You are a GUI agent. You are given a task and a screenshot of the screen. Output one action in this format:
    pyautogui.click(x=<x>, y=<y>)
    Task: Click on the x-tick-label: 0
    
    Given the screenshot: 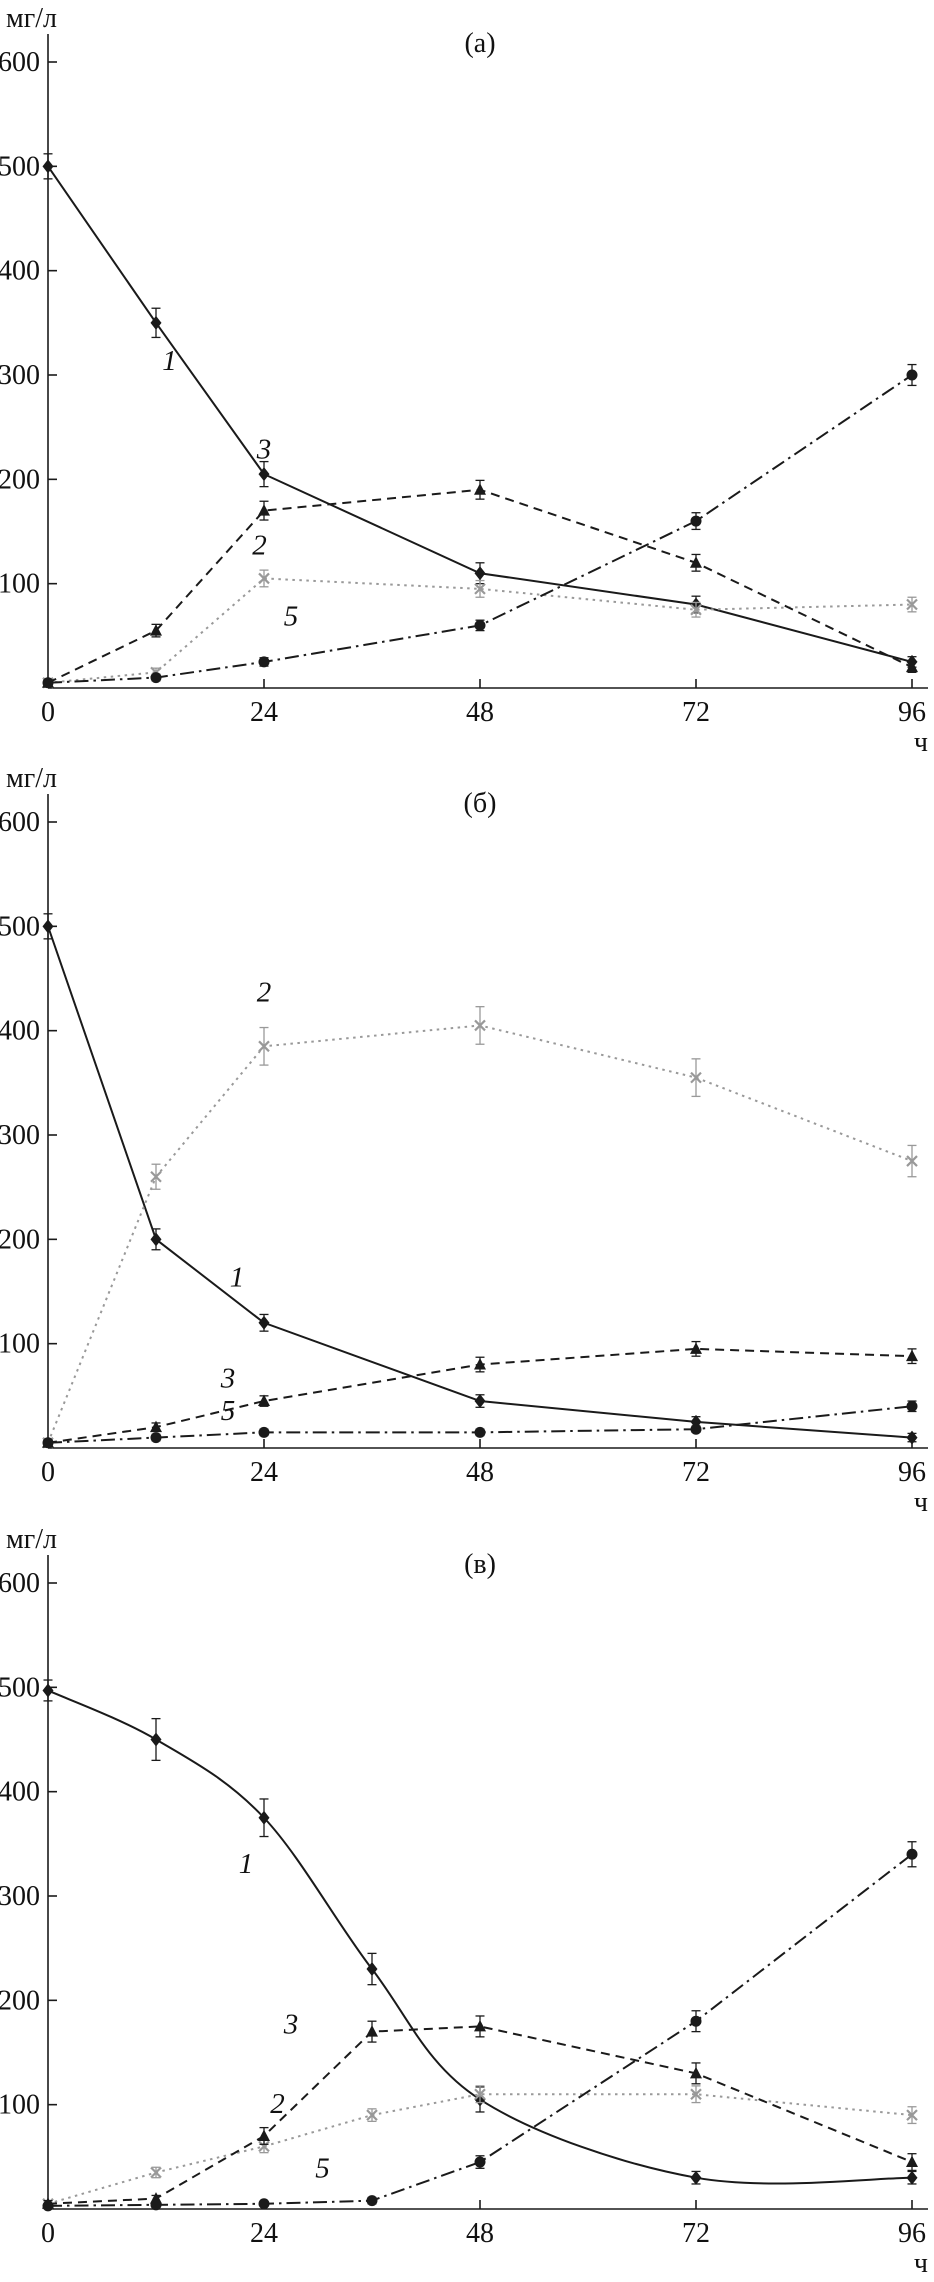 What is the action you would take?
    pyautogui.click(x=48, y=712)
    